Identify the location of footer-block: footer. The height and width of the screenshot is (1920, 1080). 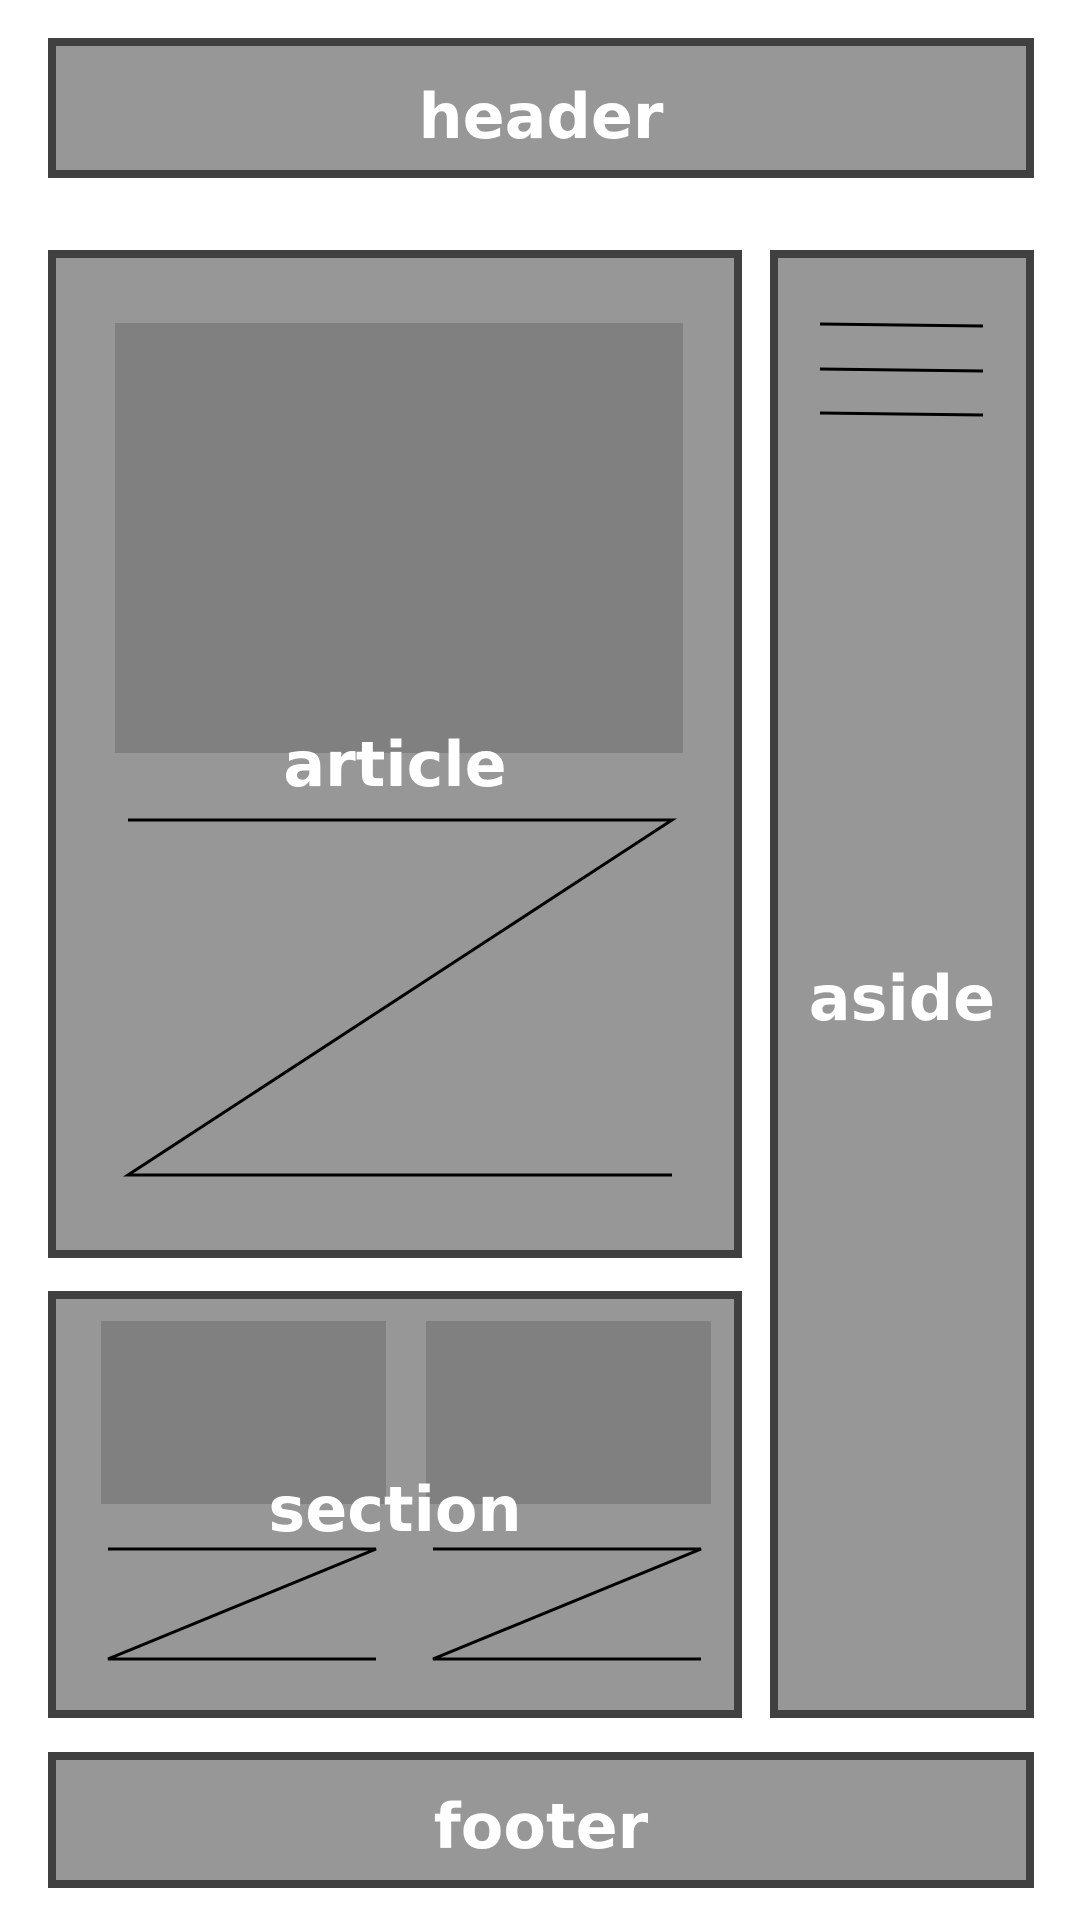
(541, 1820).